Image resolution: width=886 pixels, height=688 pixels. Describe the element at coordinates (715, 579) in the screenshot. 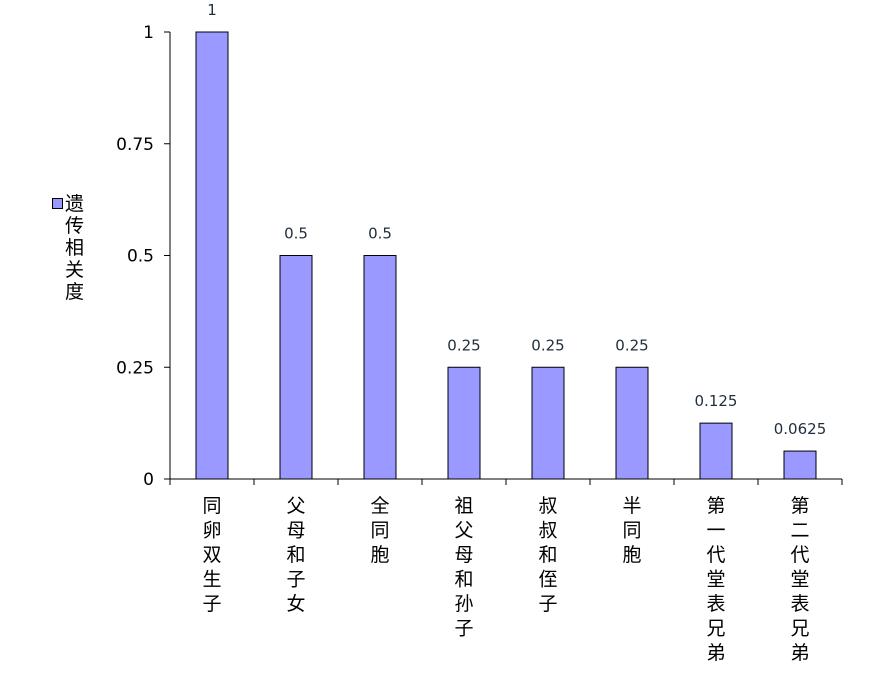

I see `x-category-label: 第一代堂表兄弟` at that location.